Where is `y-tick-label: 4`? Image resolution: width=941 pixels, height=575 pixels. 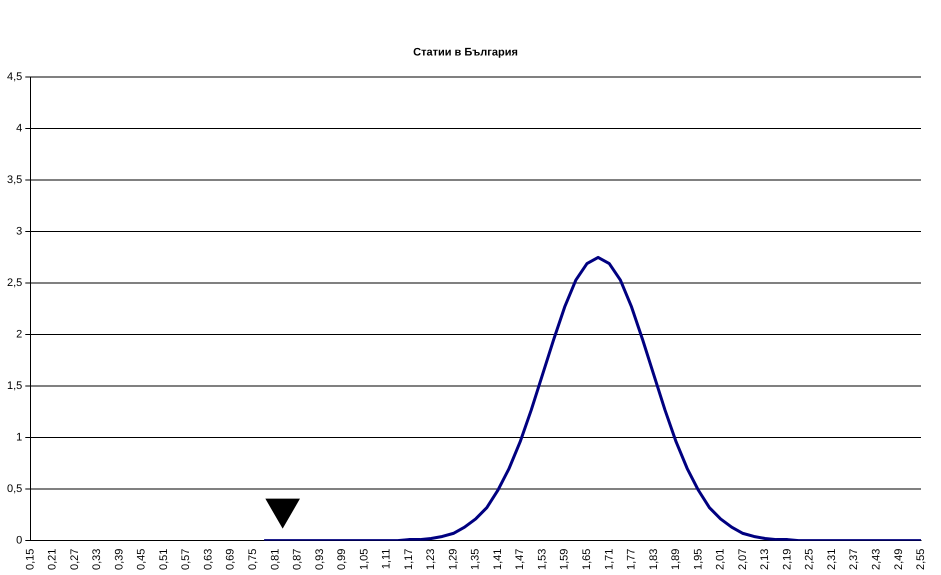
y-tick-label: 4 is located at coordinates (19, 128).